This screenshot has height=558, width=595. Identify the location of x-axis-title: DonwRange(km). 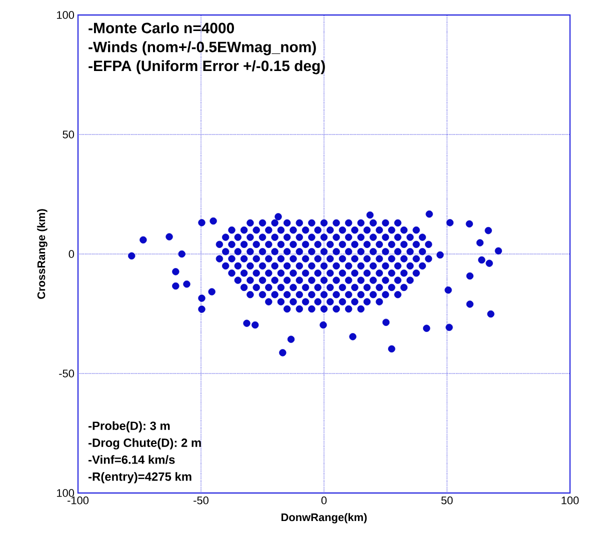
(324, 518).